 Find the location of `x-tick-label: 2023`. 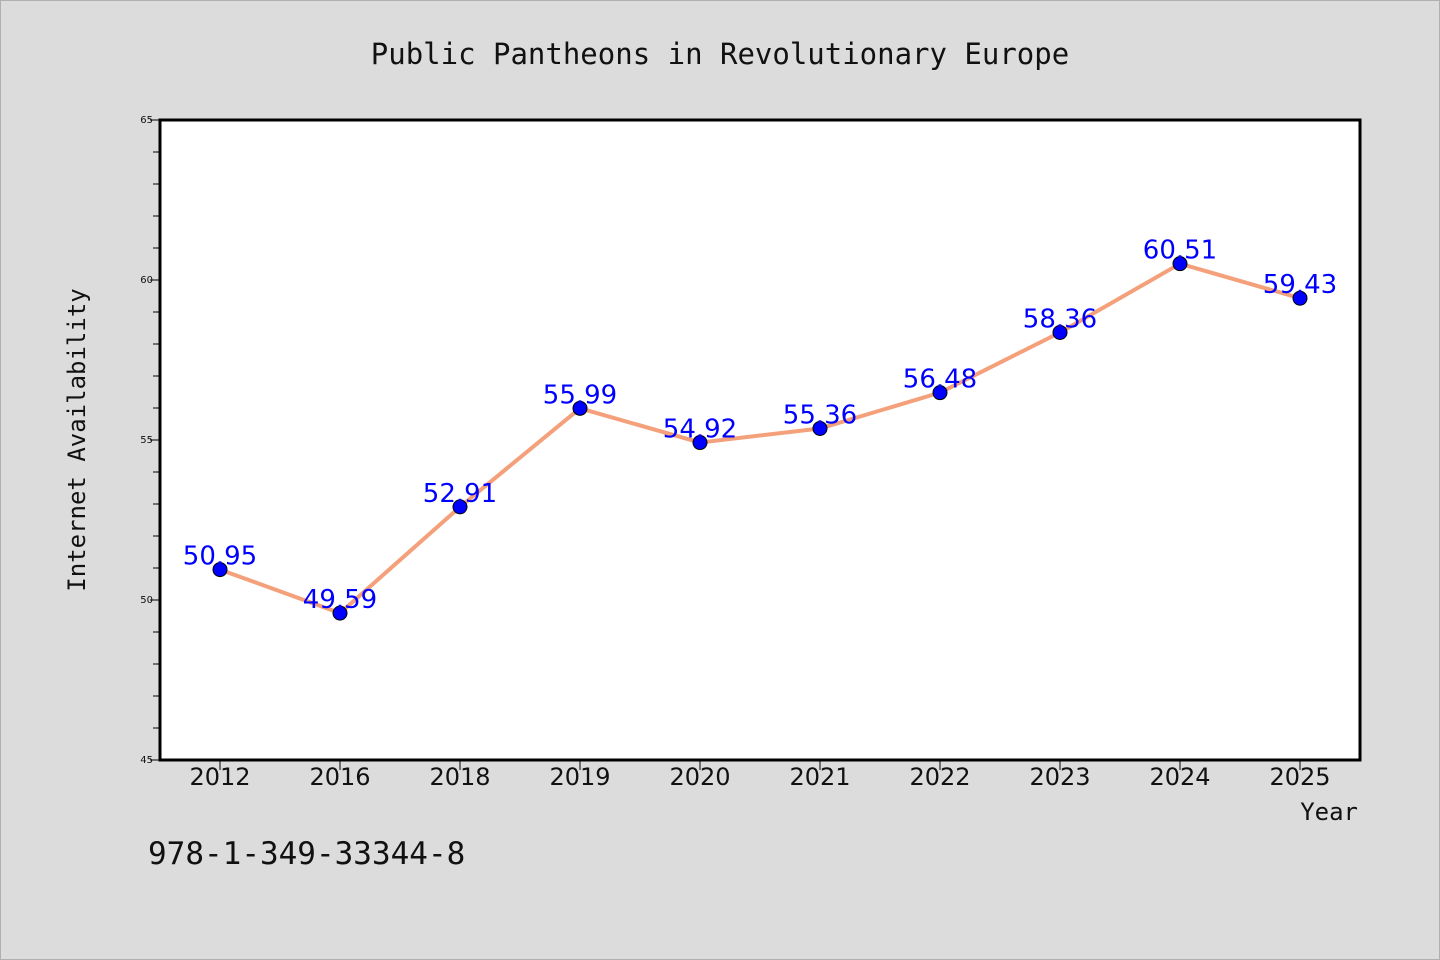

x-tick-label: 2023 is located at coordinates (1059, 777).